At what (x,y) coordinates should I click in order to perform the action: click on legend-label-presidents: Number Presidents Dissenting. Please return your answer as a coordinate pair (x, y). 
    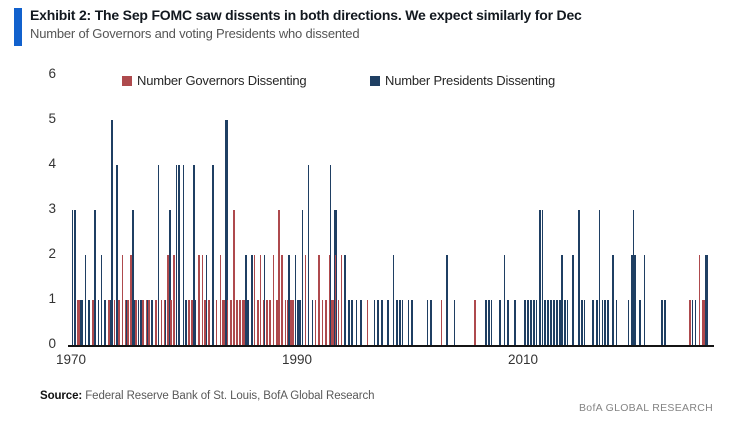
    Looking at the image, I should click on (470, 80).